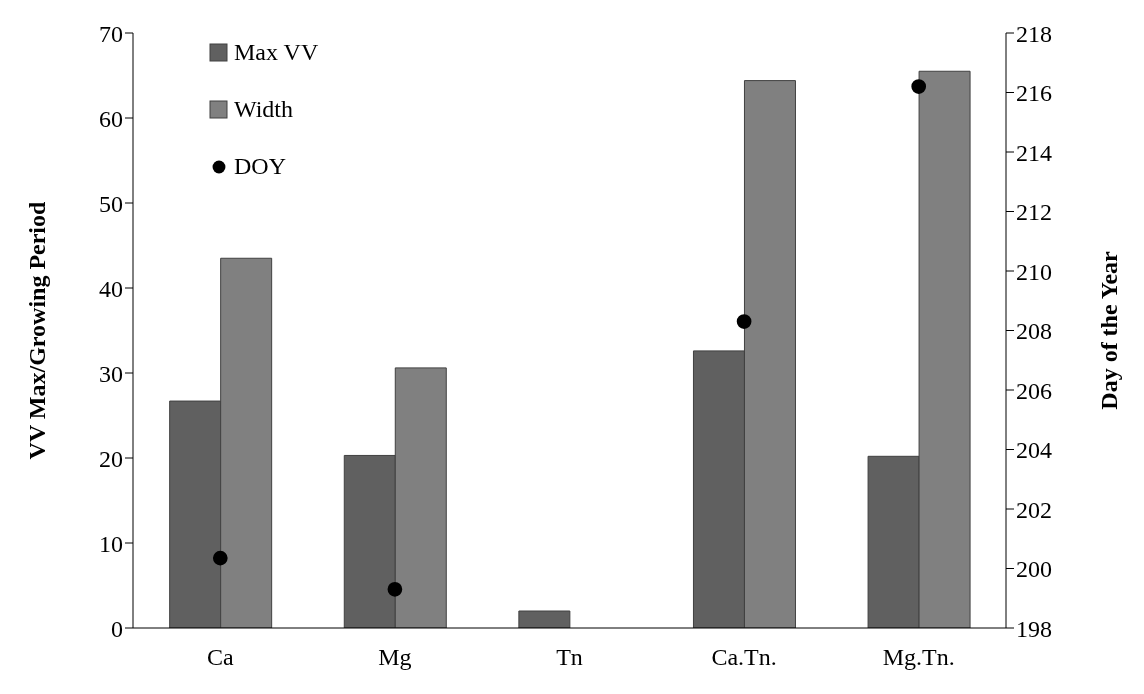 Image resolution: width=1144 pixels, height=694 pixels. What do you see at coordinates (1034, 212) in the screenshot?
I see `y2-tick-label: 212` at bounding box center [1034, 212].